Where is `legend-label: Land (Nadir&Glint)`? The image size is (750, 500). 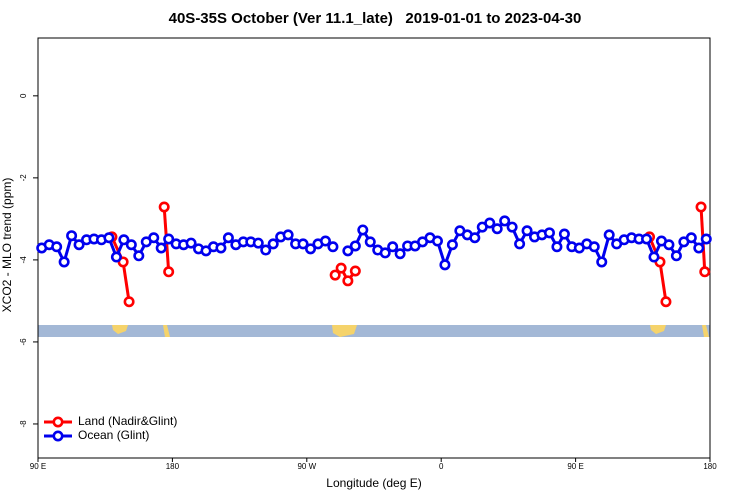 legend-label: Land (Nadir&Glint) is located at coordinates (127, 421).